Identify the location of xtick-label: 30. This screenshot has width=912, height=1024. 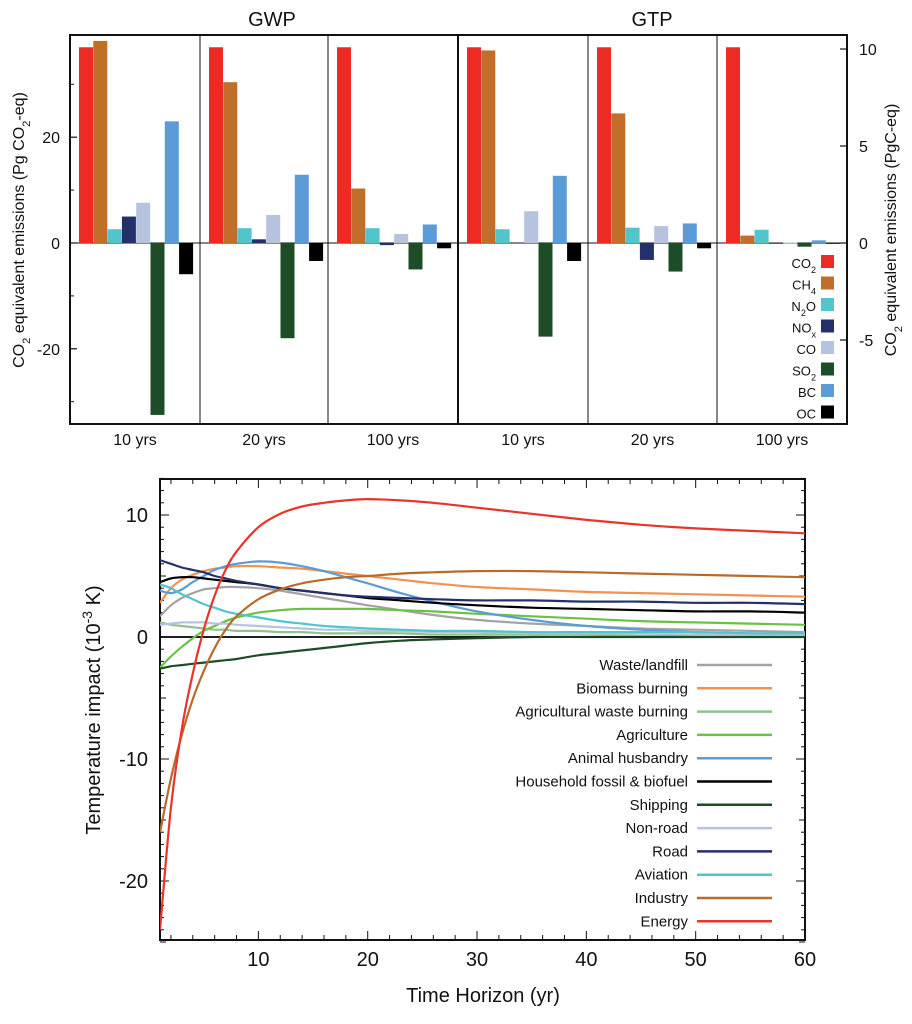
(477, 960).